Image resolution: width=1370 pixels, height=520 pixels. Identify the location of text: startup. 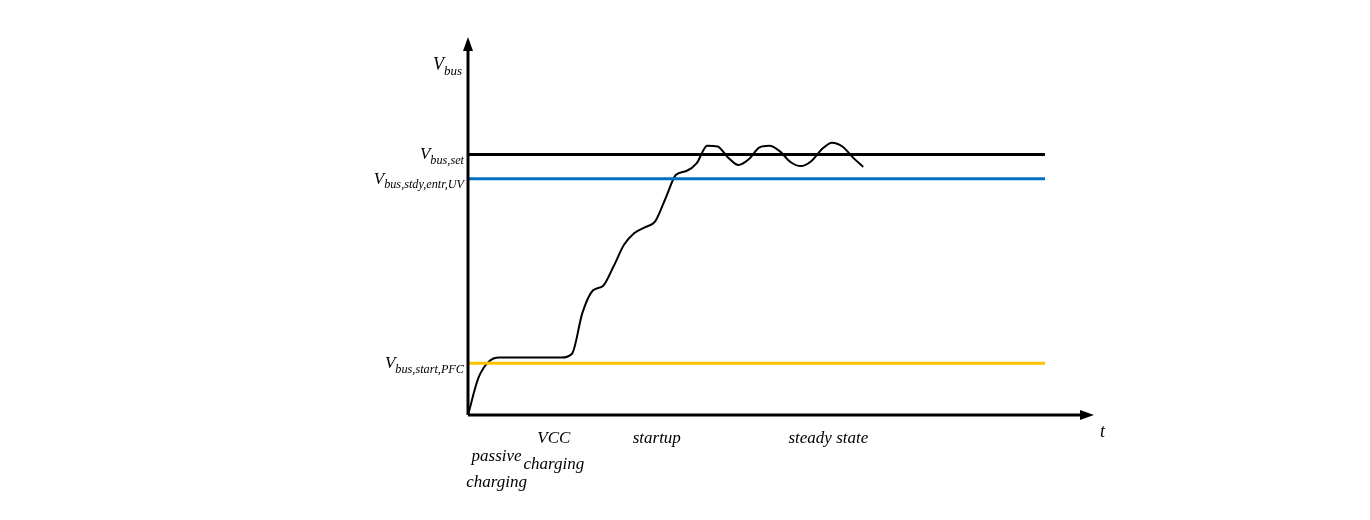
(656, 437).